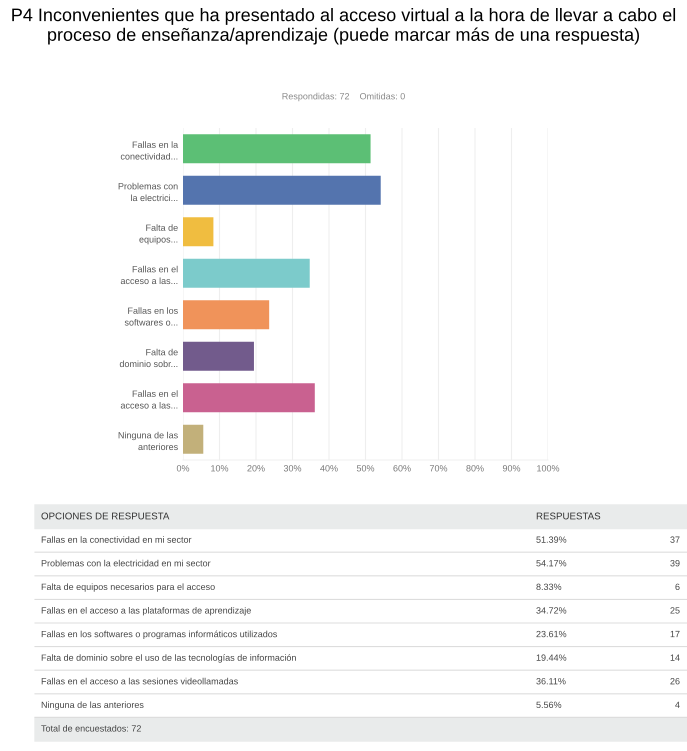 The image size is (687, 751). I want to click on text: Problemas con la electricidad en mi sector, so click(126, 563).